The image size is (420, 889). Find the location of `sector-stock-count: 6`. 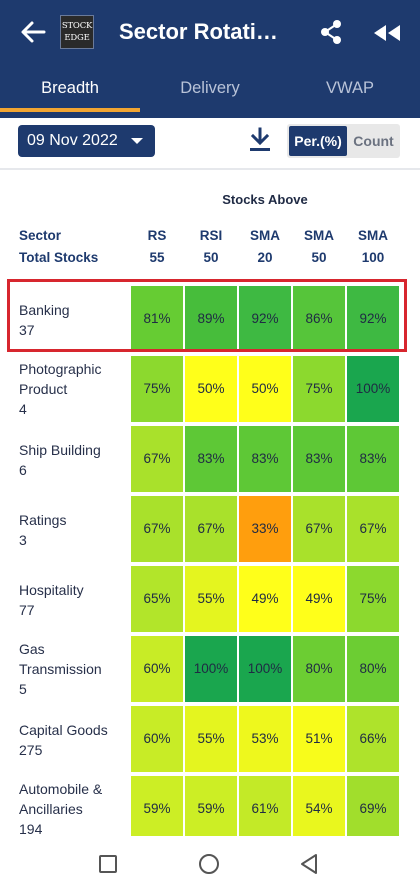

sector-stock-count: 6 is located at coordinates (23, 470).